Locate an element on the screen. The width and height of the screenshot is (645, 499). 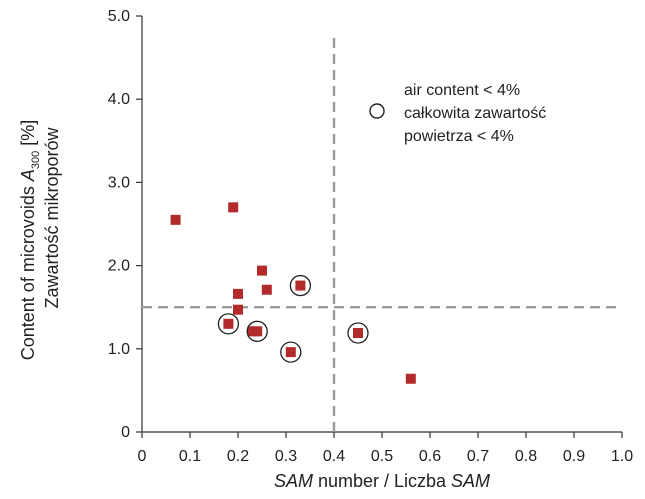
legend-line-1: air content < 4% is located at coordinates (462, 90).